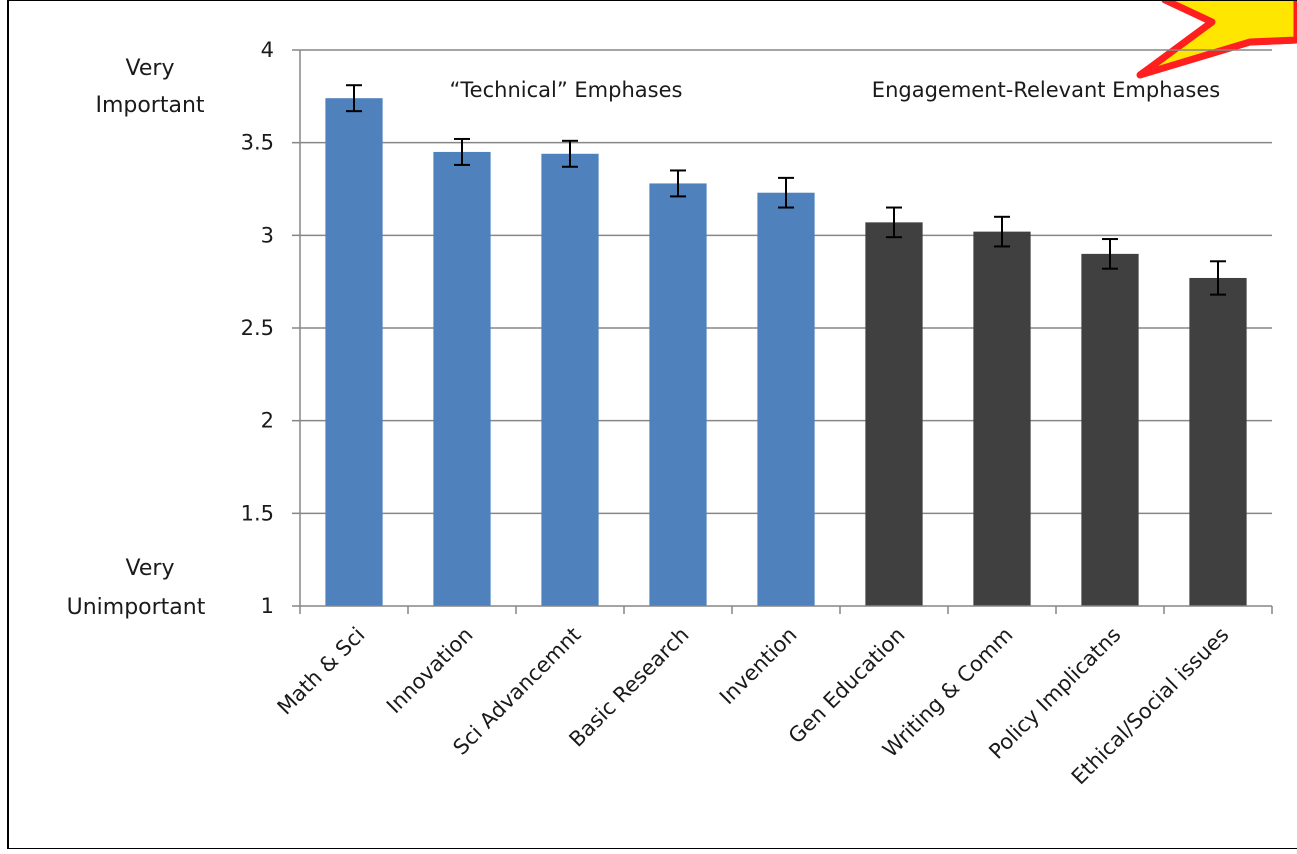 The height and width of the screenshot is (854, 1297). What do you see at coordinates (150, 68) in the screenshot?
I see `y-top-label-line1: Very` at bounding box center [150, 68].